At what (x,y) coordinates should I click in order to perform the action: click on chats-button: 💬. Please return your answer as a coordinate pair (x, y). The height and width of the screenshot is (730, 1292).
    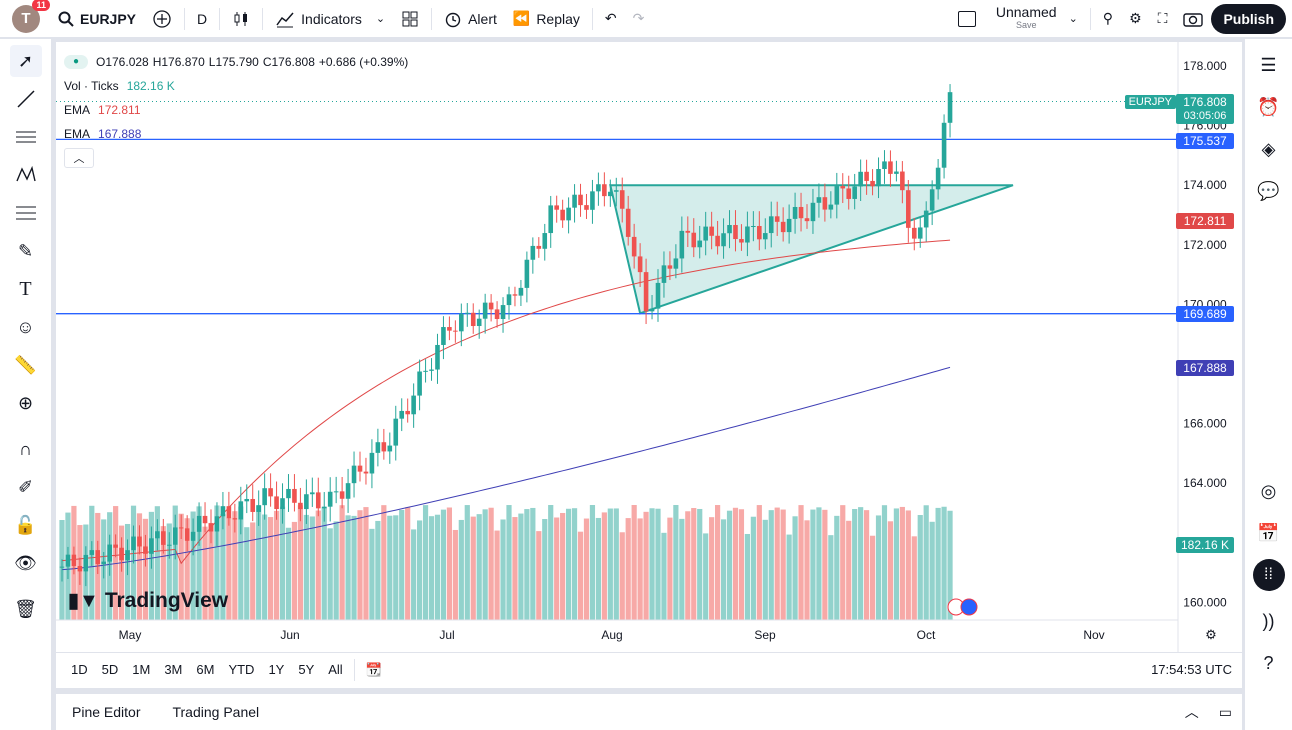
    Looking at the image, I should click on (1269, 191).